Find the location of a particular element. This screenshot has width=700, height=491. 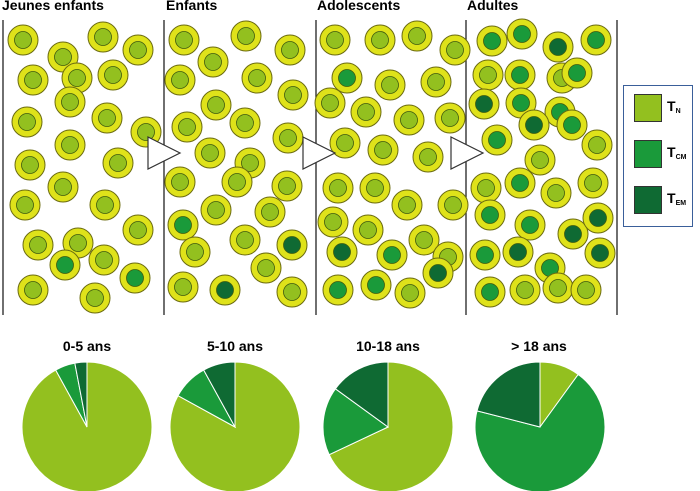

legend-label-tn: TN is located at coordinates (674, 106).